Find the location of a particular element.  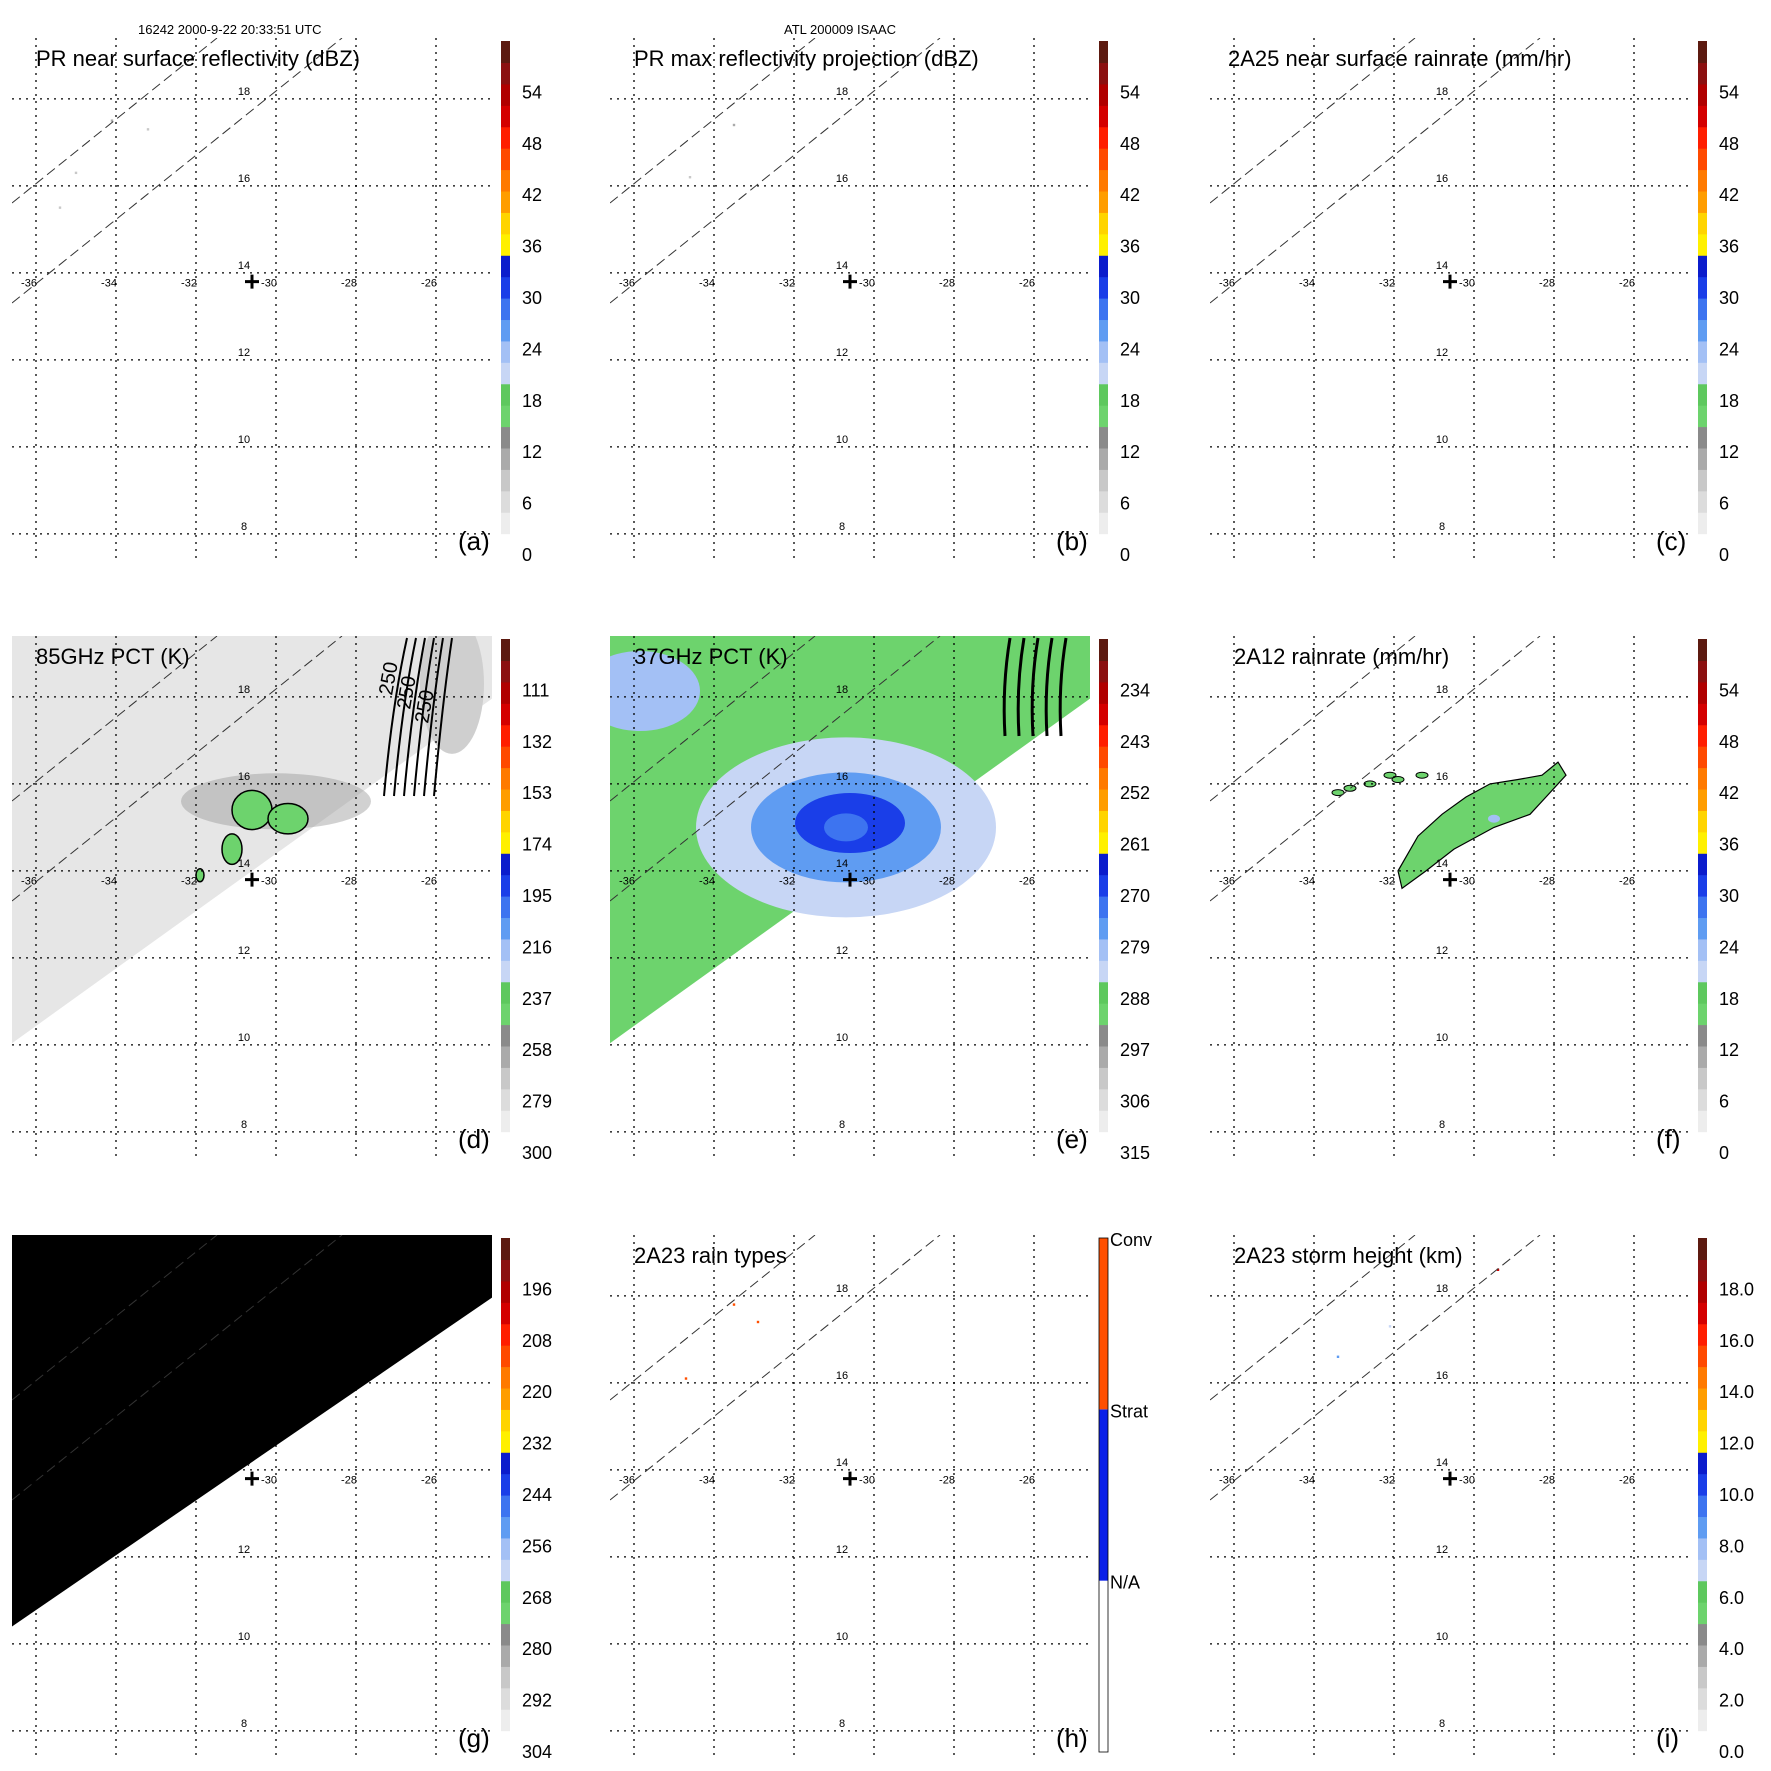

panel-title-b: PR max reflectivity projection (dBZ) is located at coordinates (806, 58).